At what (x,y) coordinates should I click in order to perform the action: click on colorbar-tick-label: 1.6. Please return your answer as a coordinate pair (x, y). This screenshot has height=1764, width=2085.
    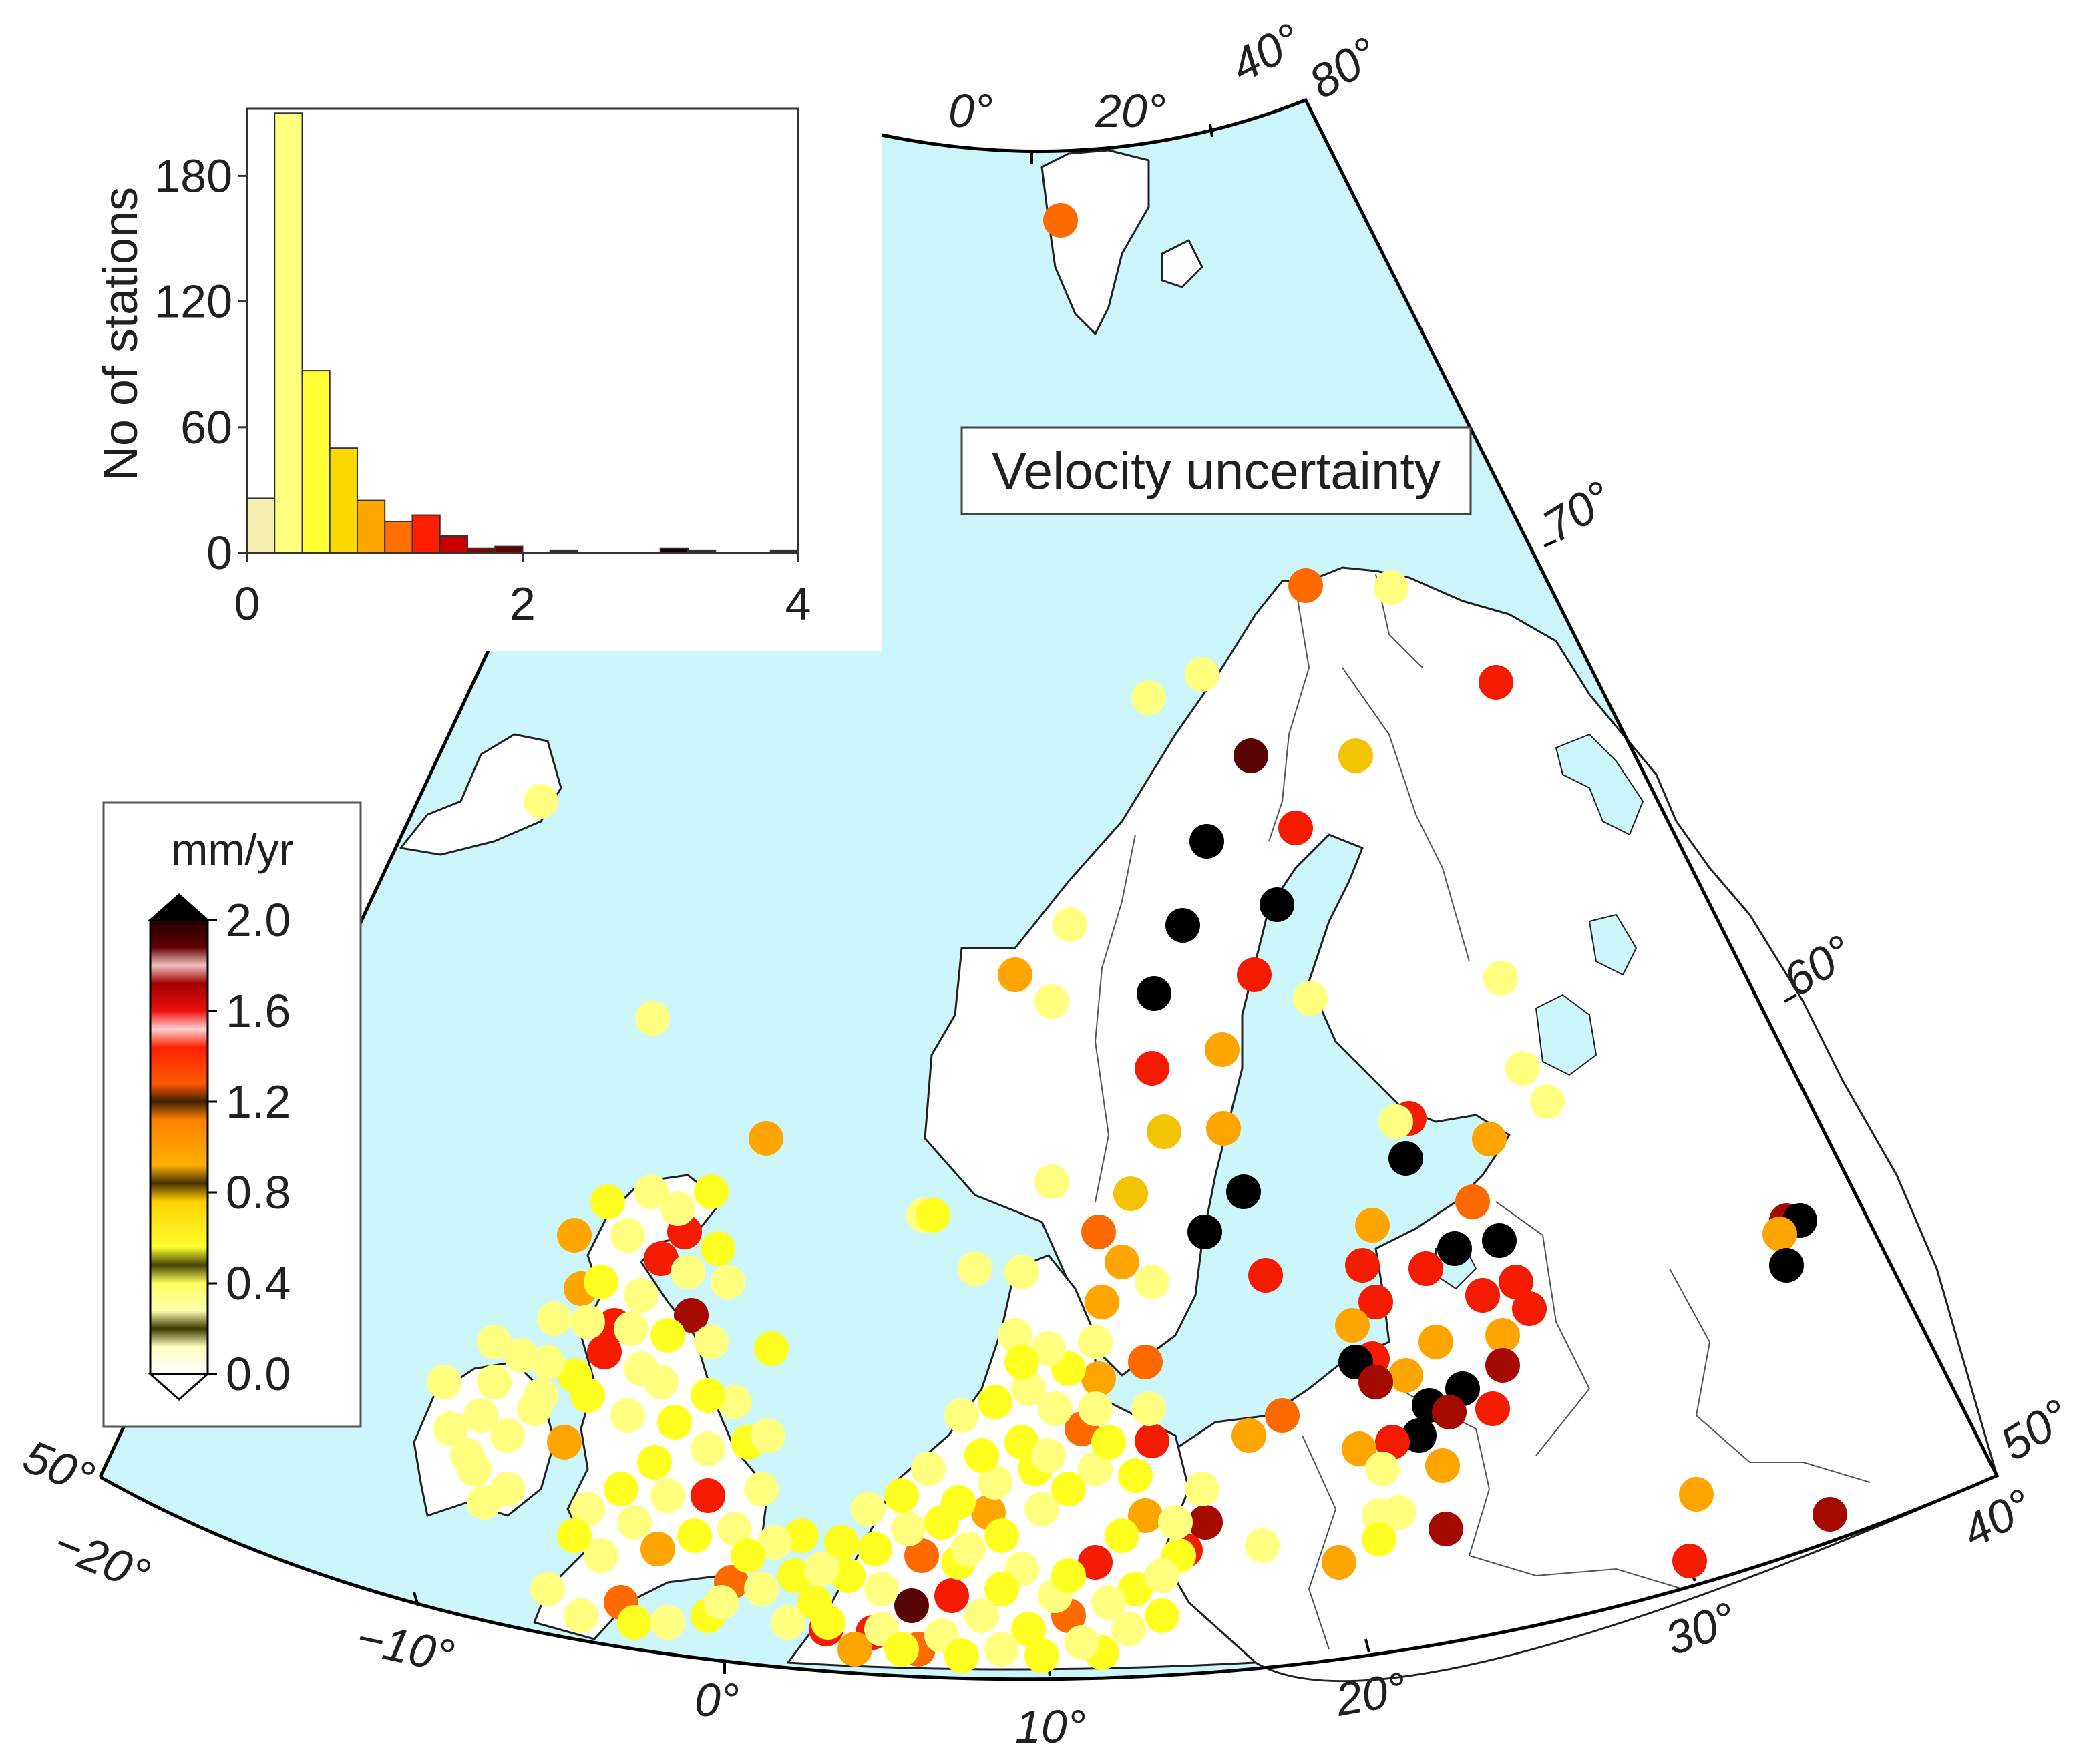
    Looking at the image, I should click on (258, 1011).